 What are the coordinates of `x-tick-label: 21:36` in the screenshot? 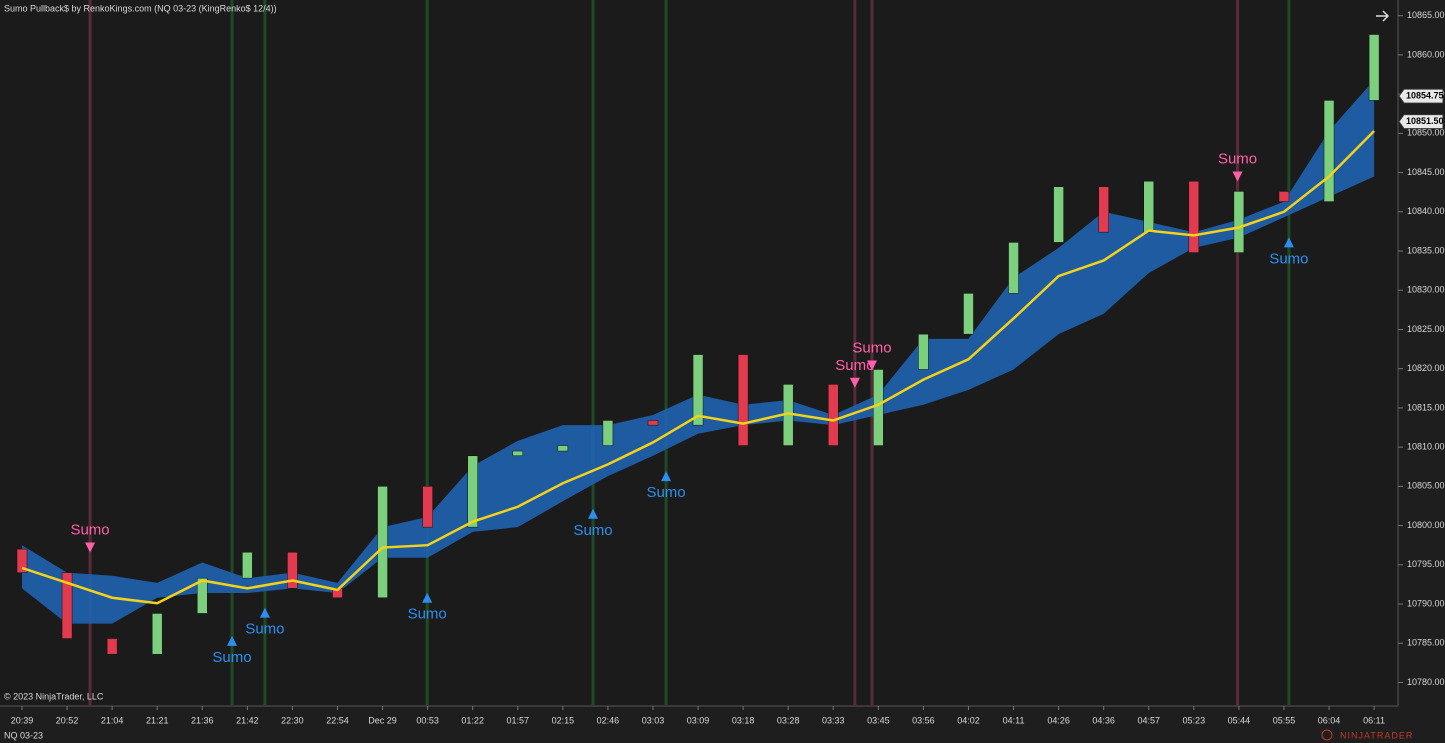 It's located at (202, 720).